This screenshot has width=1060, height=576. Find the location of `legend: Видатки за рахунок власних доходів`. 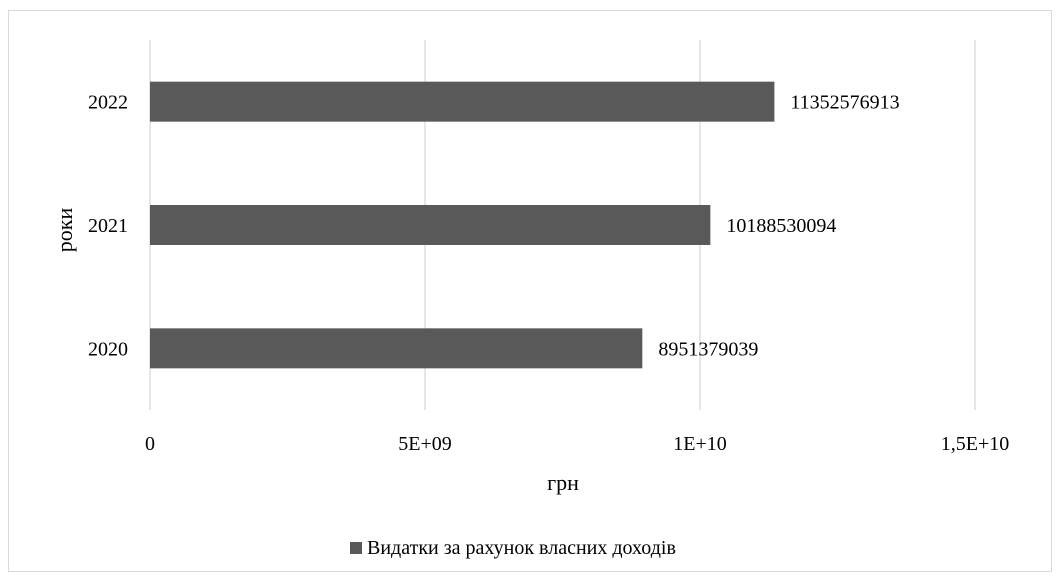

legend: Видатки за рахунок власних доходів is located at coordinates (513, 548).